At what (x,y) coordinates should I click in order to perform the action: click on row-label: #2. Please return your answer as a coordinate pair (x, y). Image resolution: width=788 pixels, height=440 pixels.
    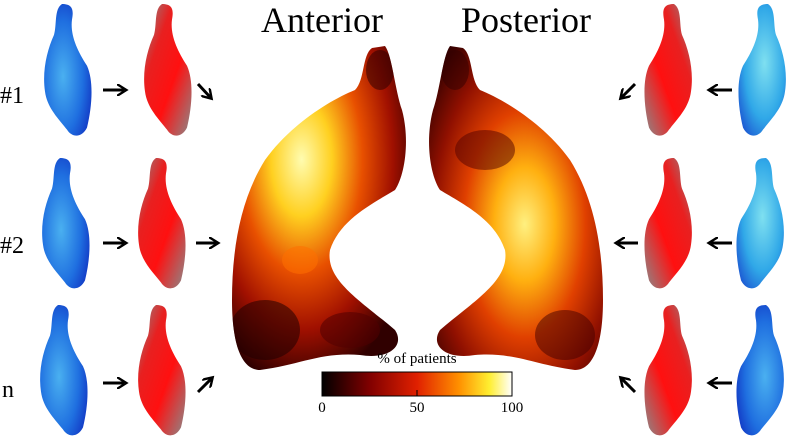
    Looking at the image, I should click on (12, 246).